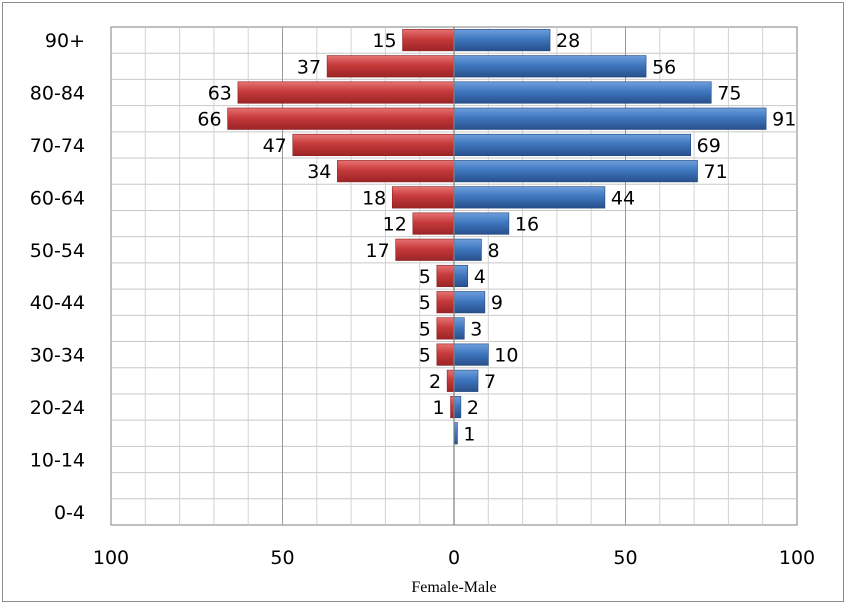 This screenshot has width=850, height=608. Describe the element at coordinates (435, 382) in the screenshot. I see `female-value-label: 2` at that location.